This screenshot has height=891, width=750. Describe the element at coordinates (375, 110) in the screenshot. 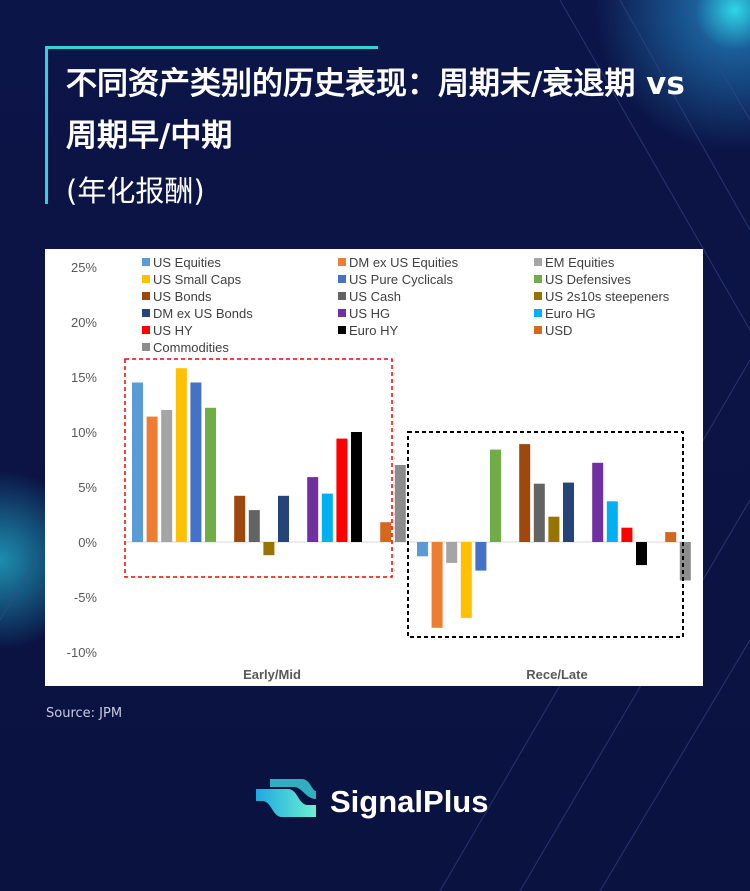

I see `page-title: 不同资产类别的历史表现：周期末/衰退期 vs 周期早/中期` at that location.